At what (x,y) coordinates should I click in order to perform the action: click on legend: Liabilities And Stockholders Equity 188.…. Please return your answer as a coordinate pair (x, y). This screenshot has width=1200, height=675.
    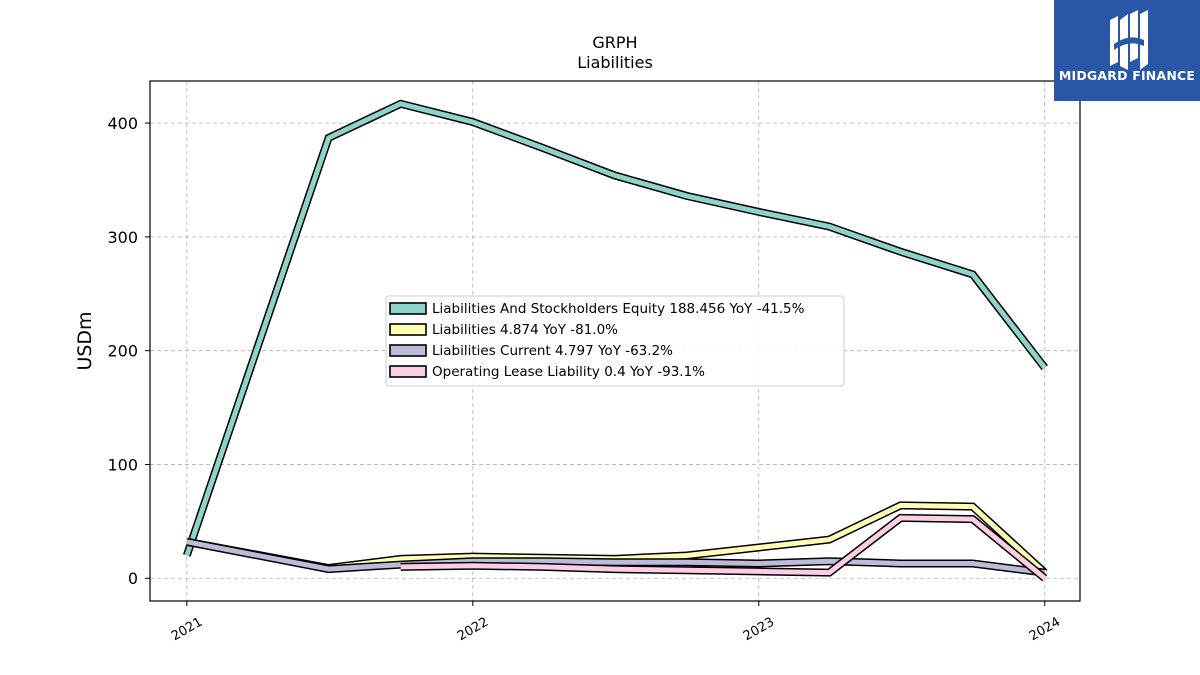
    Looking at the image, I should click on (615, 341).